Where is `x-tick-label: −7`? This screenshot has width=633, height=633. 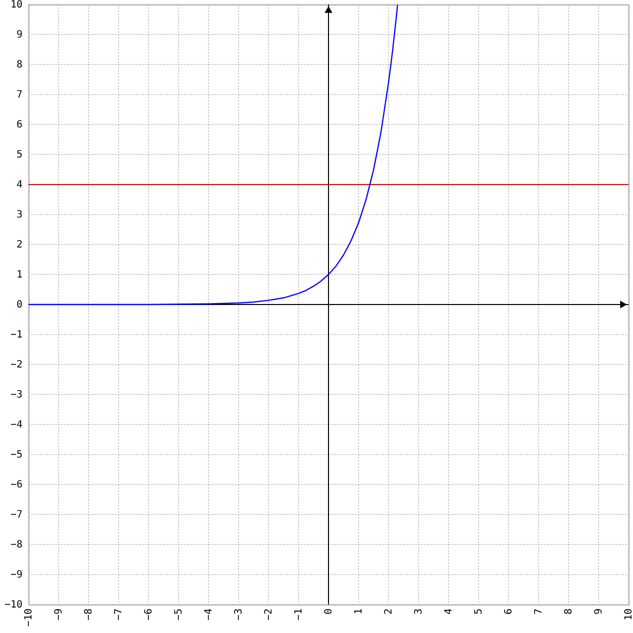
x-tick-label: −7 is located at coordinates (119, 614).